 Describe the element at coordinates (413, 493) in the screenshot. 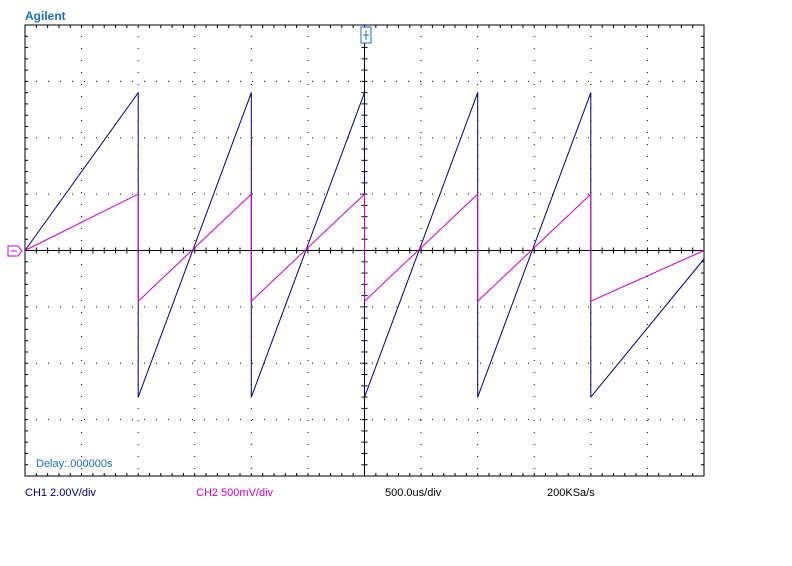

I see `timebase-label: 500.0us/div` at that location.